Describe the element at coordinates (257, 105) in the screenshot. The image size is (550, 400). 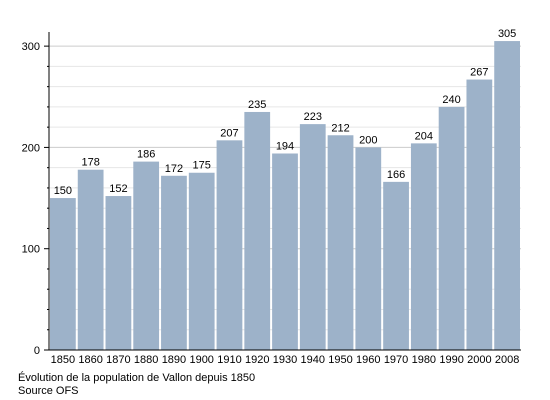
I see `value-label-1920: 235` at that location.